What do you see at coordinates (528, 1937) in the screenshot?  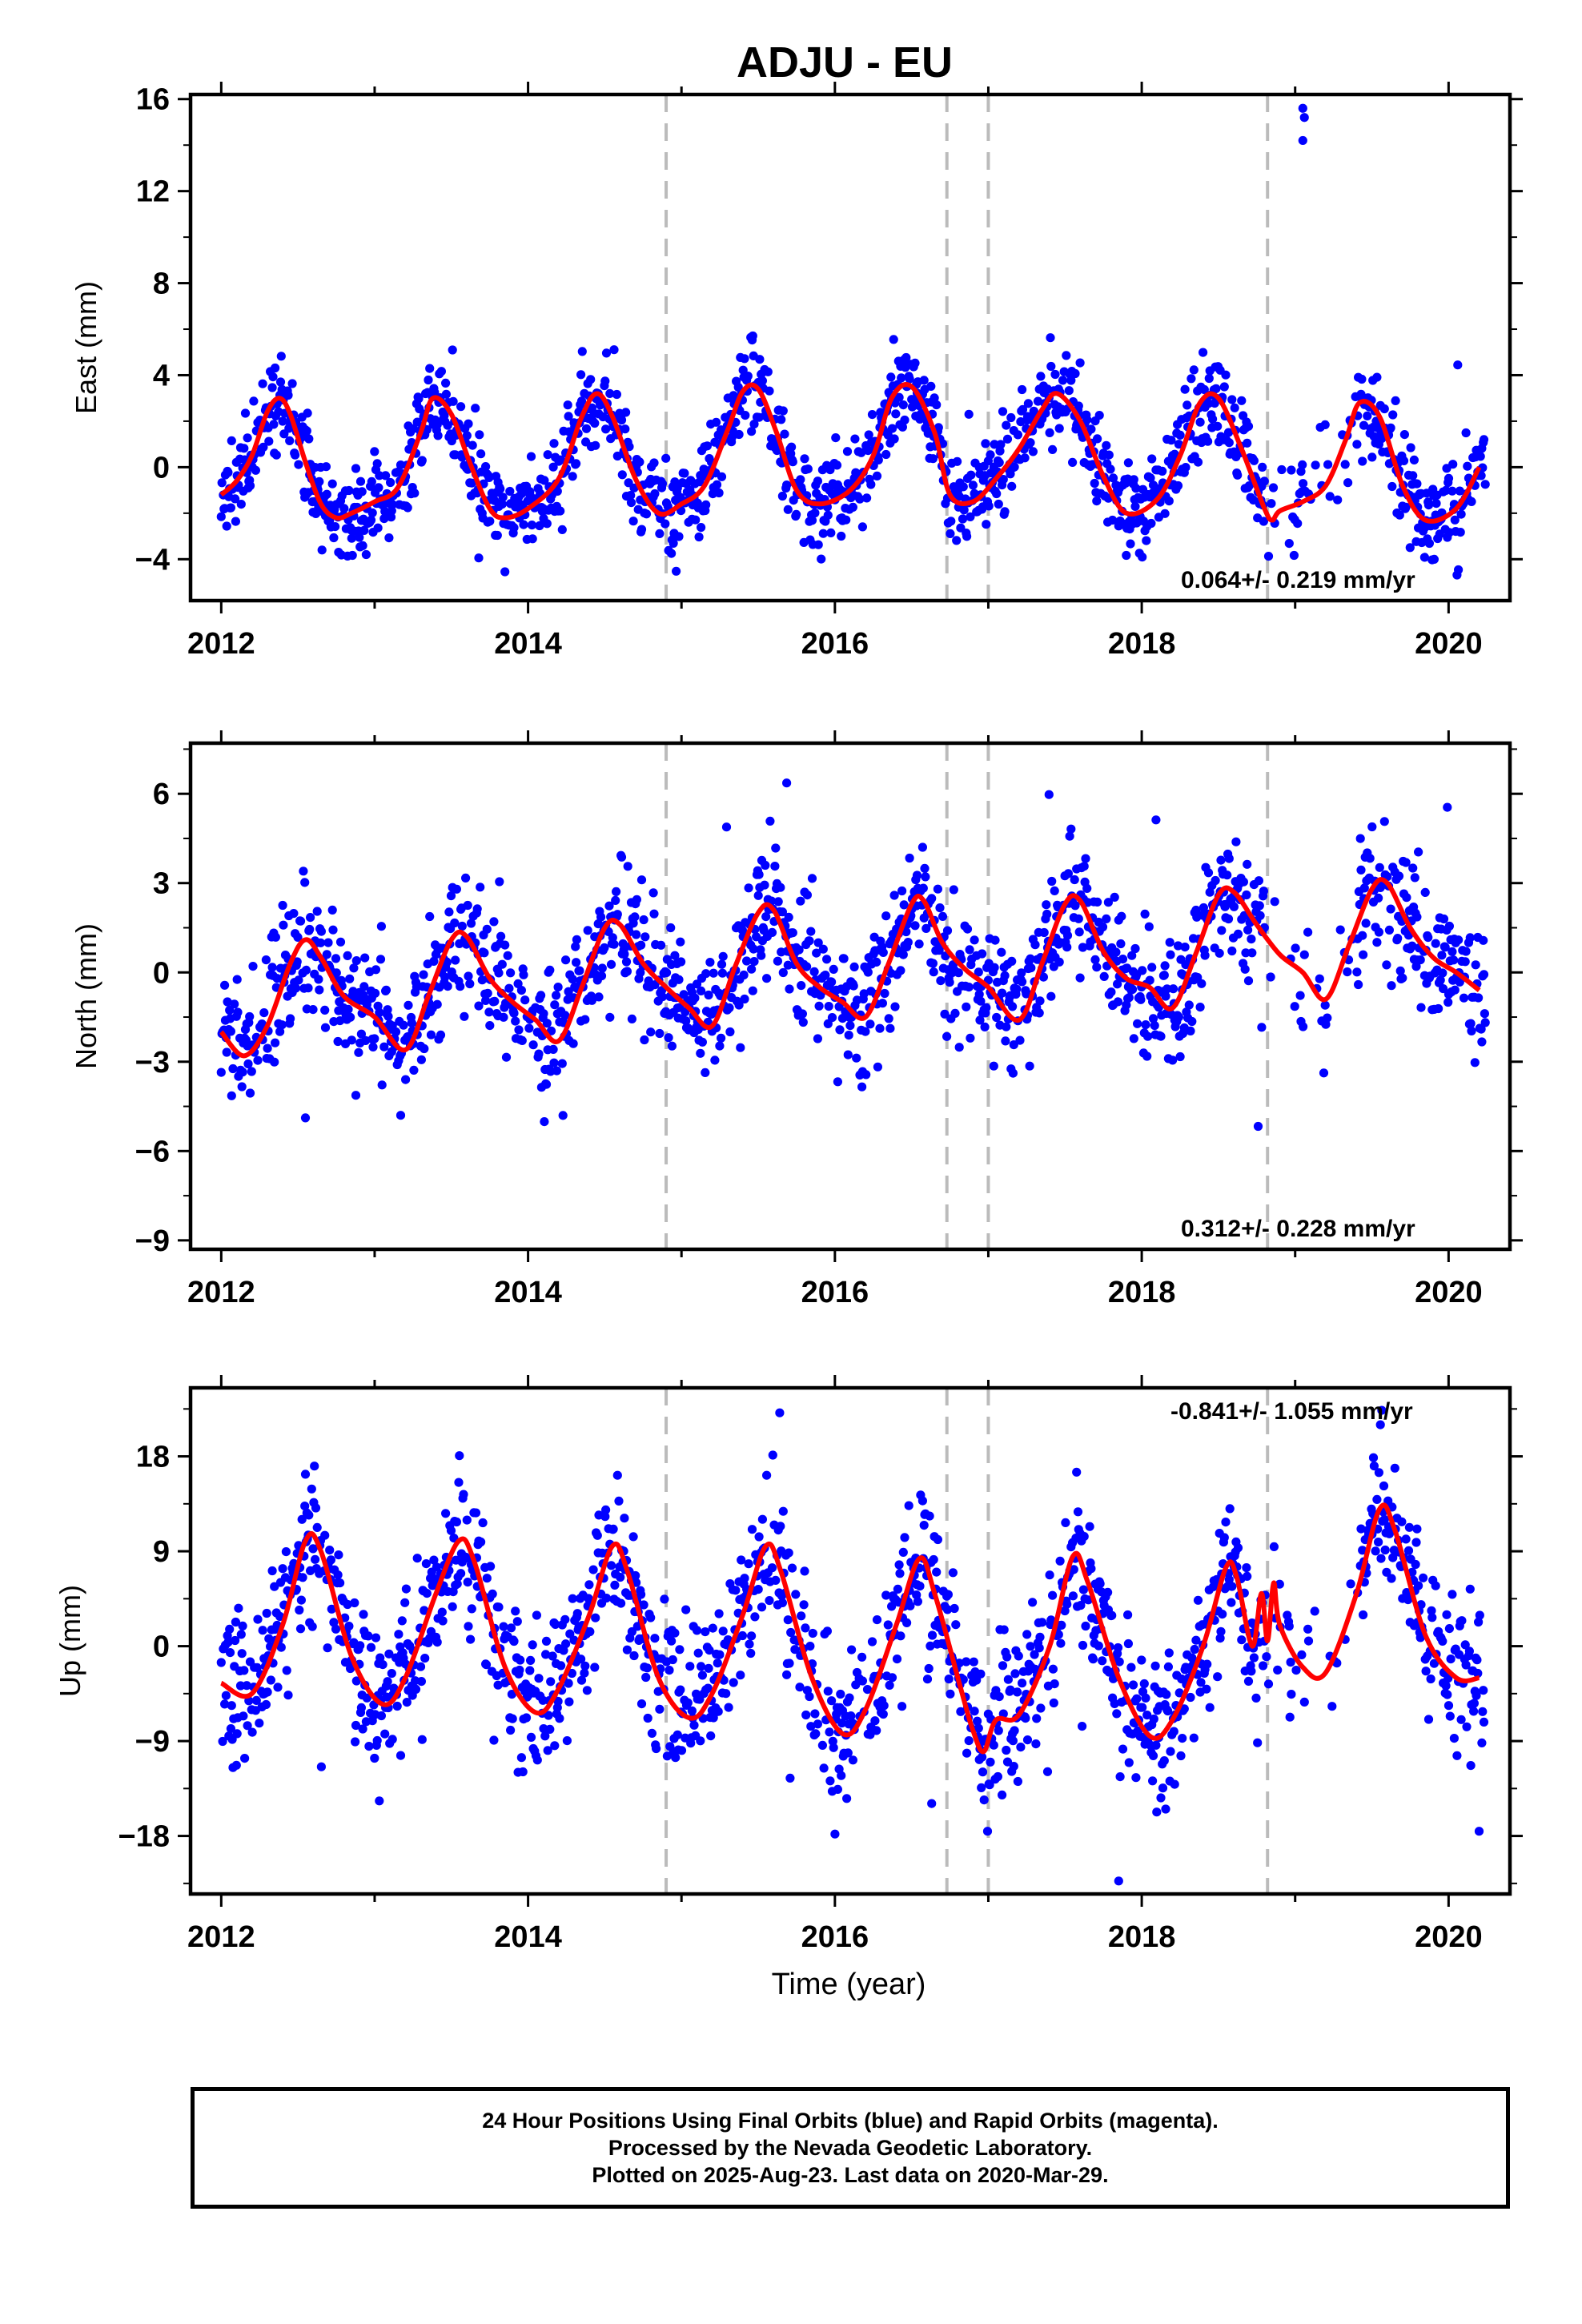 I see `up-x-tick-label: 2014` at bounding box center [528, 1937].